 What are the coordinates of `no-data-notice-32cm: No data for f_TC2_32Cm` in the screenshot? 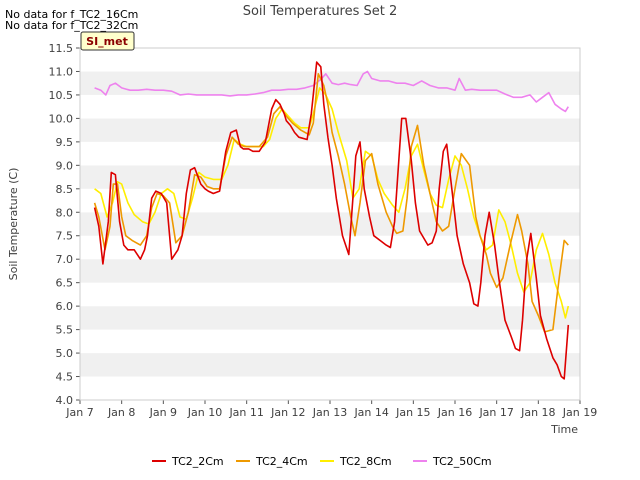 It's located at (72, 25).